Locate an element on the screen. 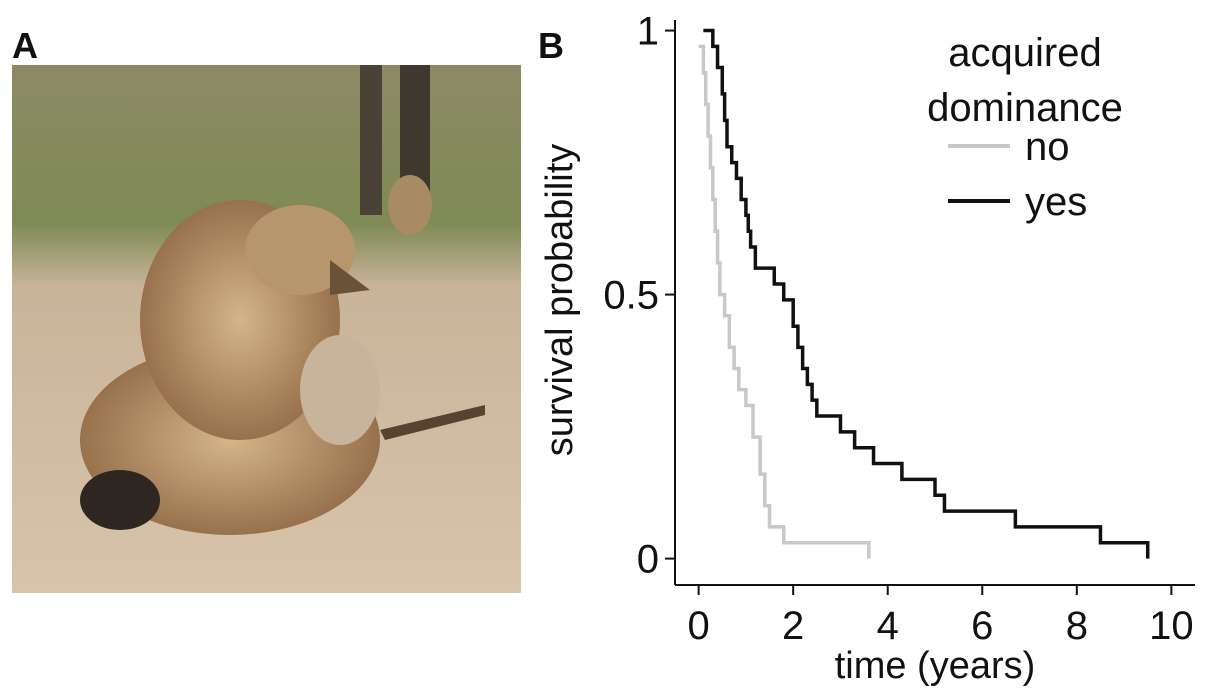 The width and height of the screenshot is (1211, 693). x-tick-label: 2 is located at coordinates (793, 626).